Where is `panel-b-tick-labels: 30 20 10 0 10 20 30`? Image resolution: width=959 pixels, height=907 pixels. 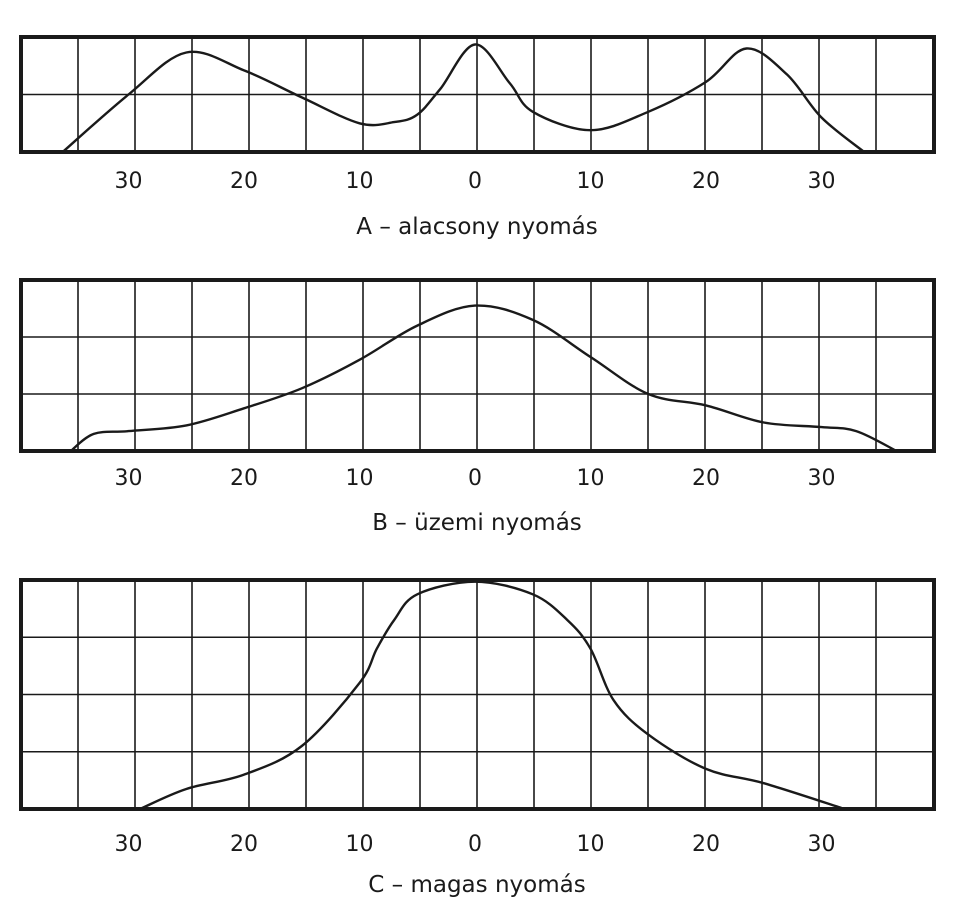
panel-b-tick-labels: 30 20 10 0 10 20 30 is located at coordinates (475, 478).